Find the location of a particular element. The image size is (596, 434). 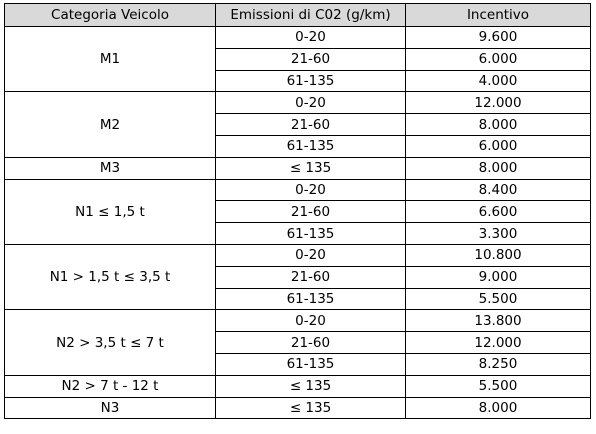

table-row: 21-60 9.000 is located at coordinates (298, 277).